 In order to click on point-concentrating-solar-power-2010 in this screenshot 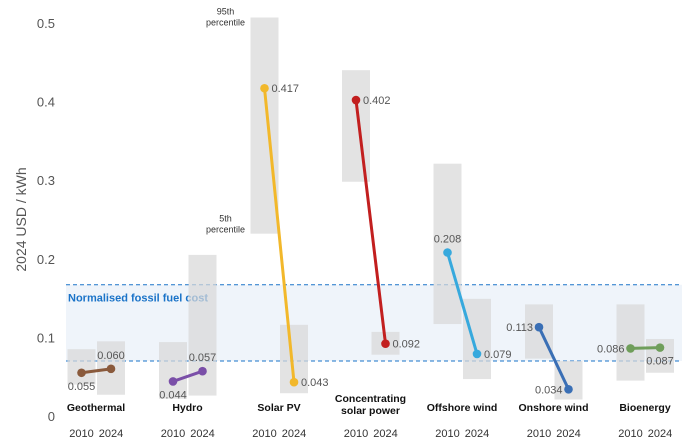, I will do `click(356, 100)`.